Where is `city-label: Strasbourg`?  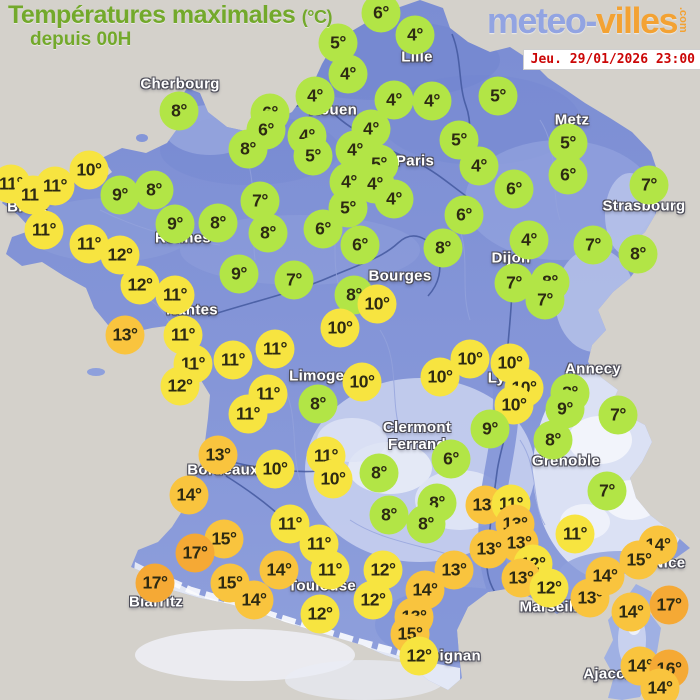 city-label: Strasbourg is located at coordinates (644, 206).